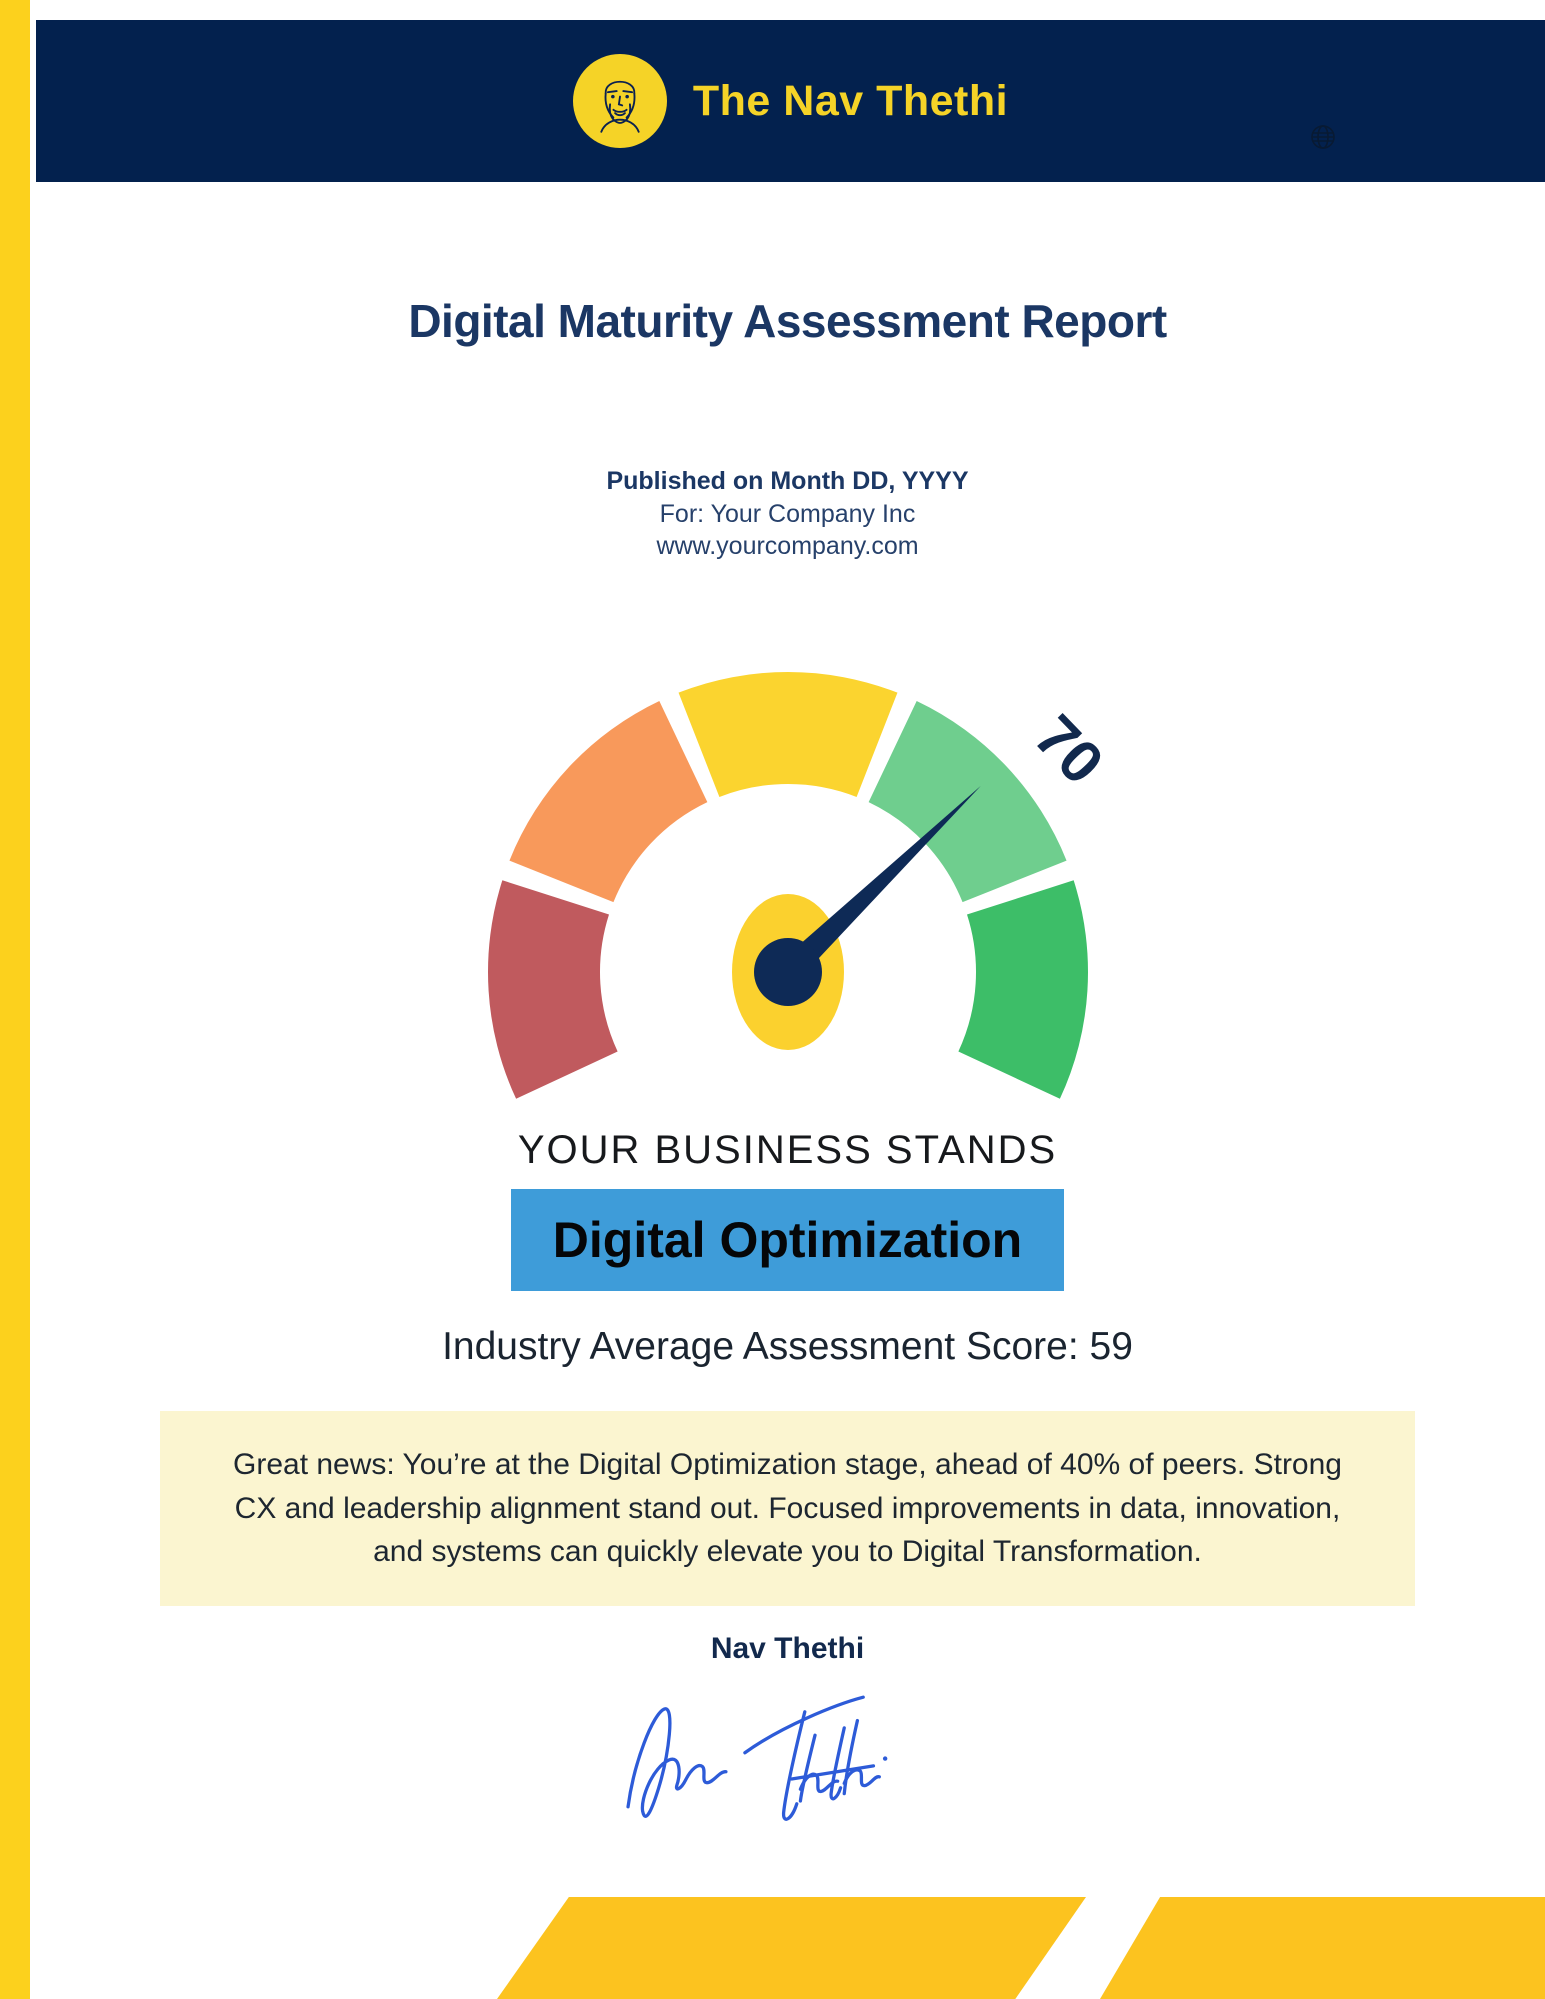  I want to click on brand-name: The Nav Thethi, so click(850, 100).